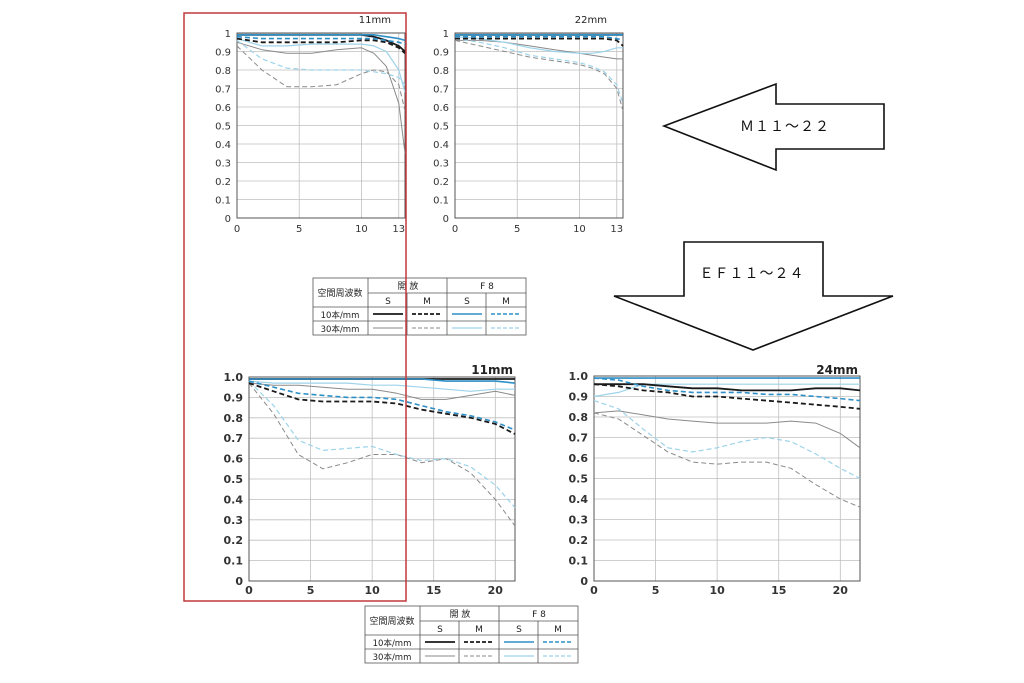 The width and height of the screenshot is (1024, 683). What do you see at coordinates (471, 634) in the screenshot?
I see `legend-table-bottom: 空間周波数 開 放 F 8 S M S M 10本/mm 30本/mm` at bounding box center [471, 634].